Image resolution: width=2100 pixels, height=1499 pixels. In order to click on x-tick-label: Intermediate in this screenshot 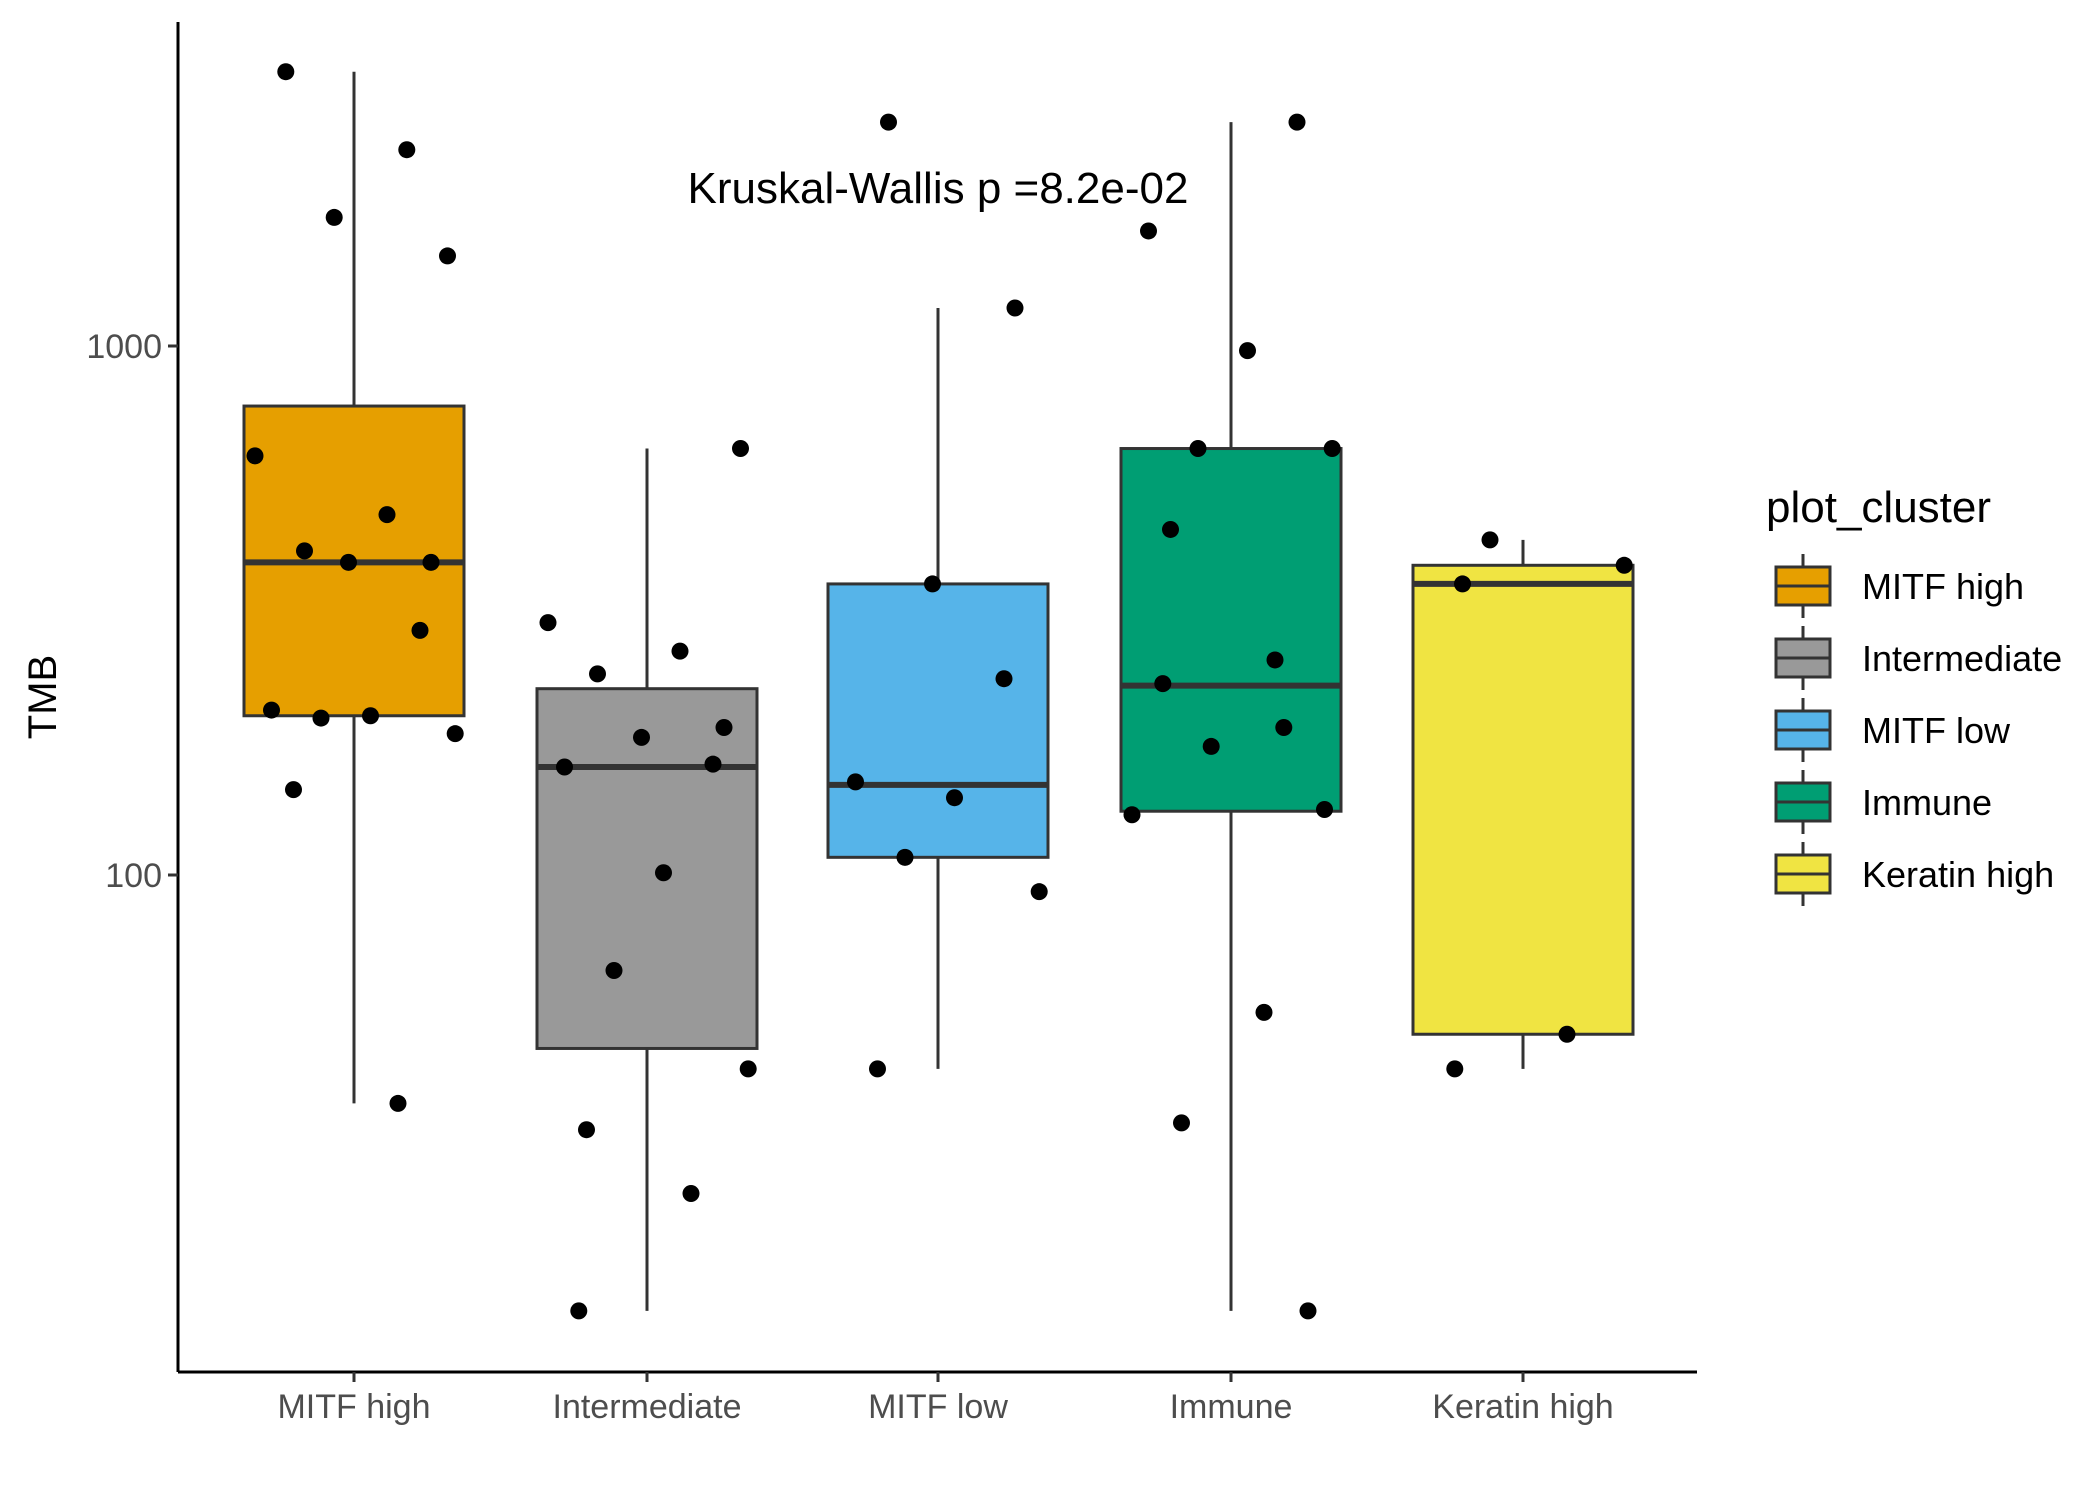, I will do `click(647, 1407)`.